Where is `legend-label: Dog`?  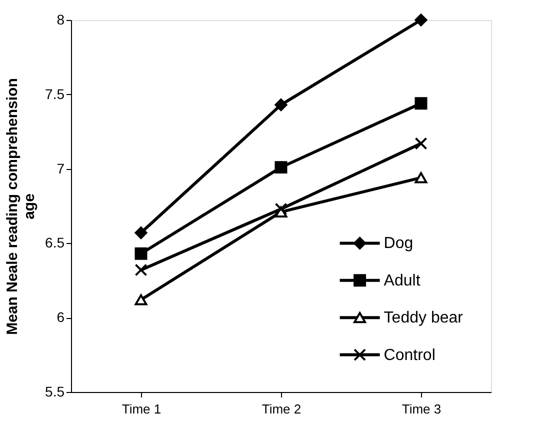
legend-label: Dog is located at coordinates (399, 243).